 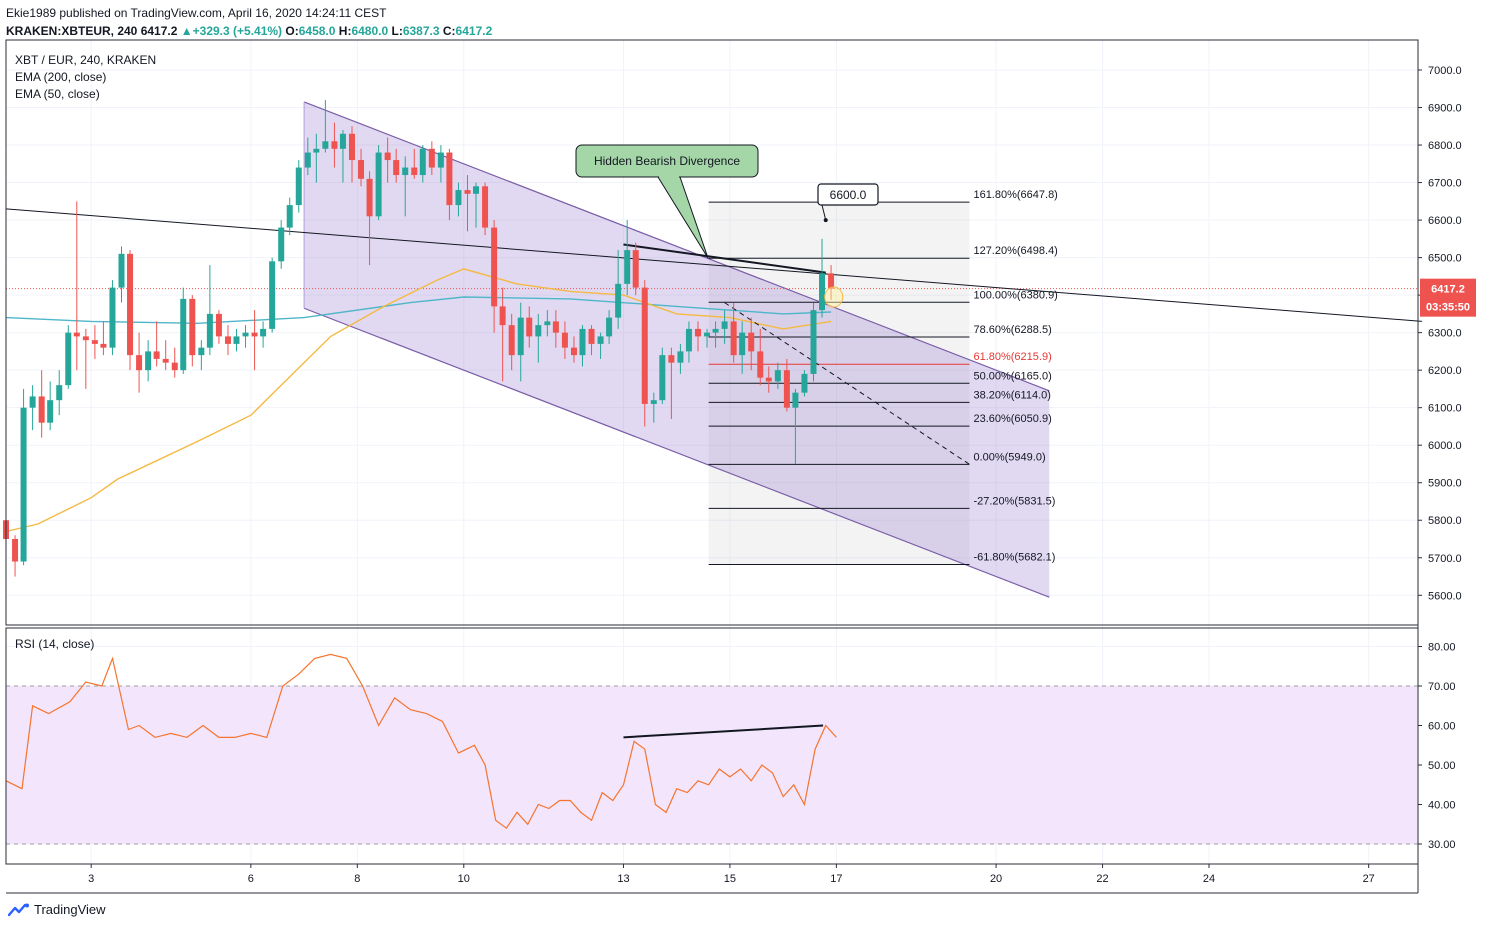 What do you see at coordinates (57, 94) in the screenshot?
I see `legend-ema50: EMA (50, close)` at bounding box center [57, 94].